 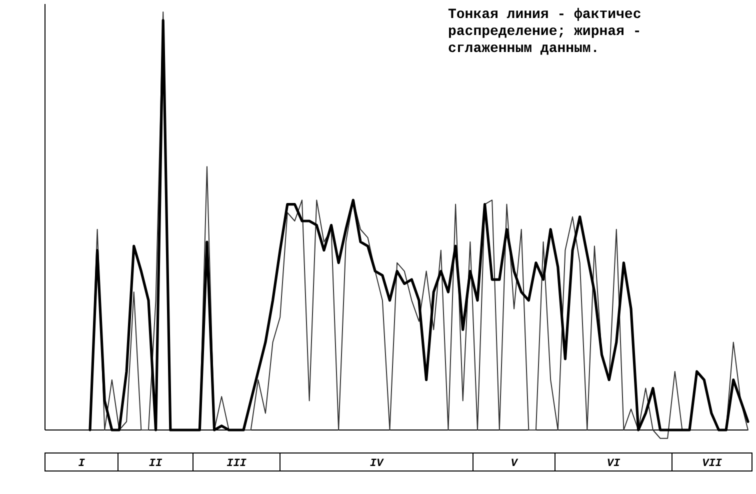 I want to click on annotation: Тонкая линия - фактичес, so click(x=545, y=15).